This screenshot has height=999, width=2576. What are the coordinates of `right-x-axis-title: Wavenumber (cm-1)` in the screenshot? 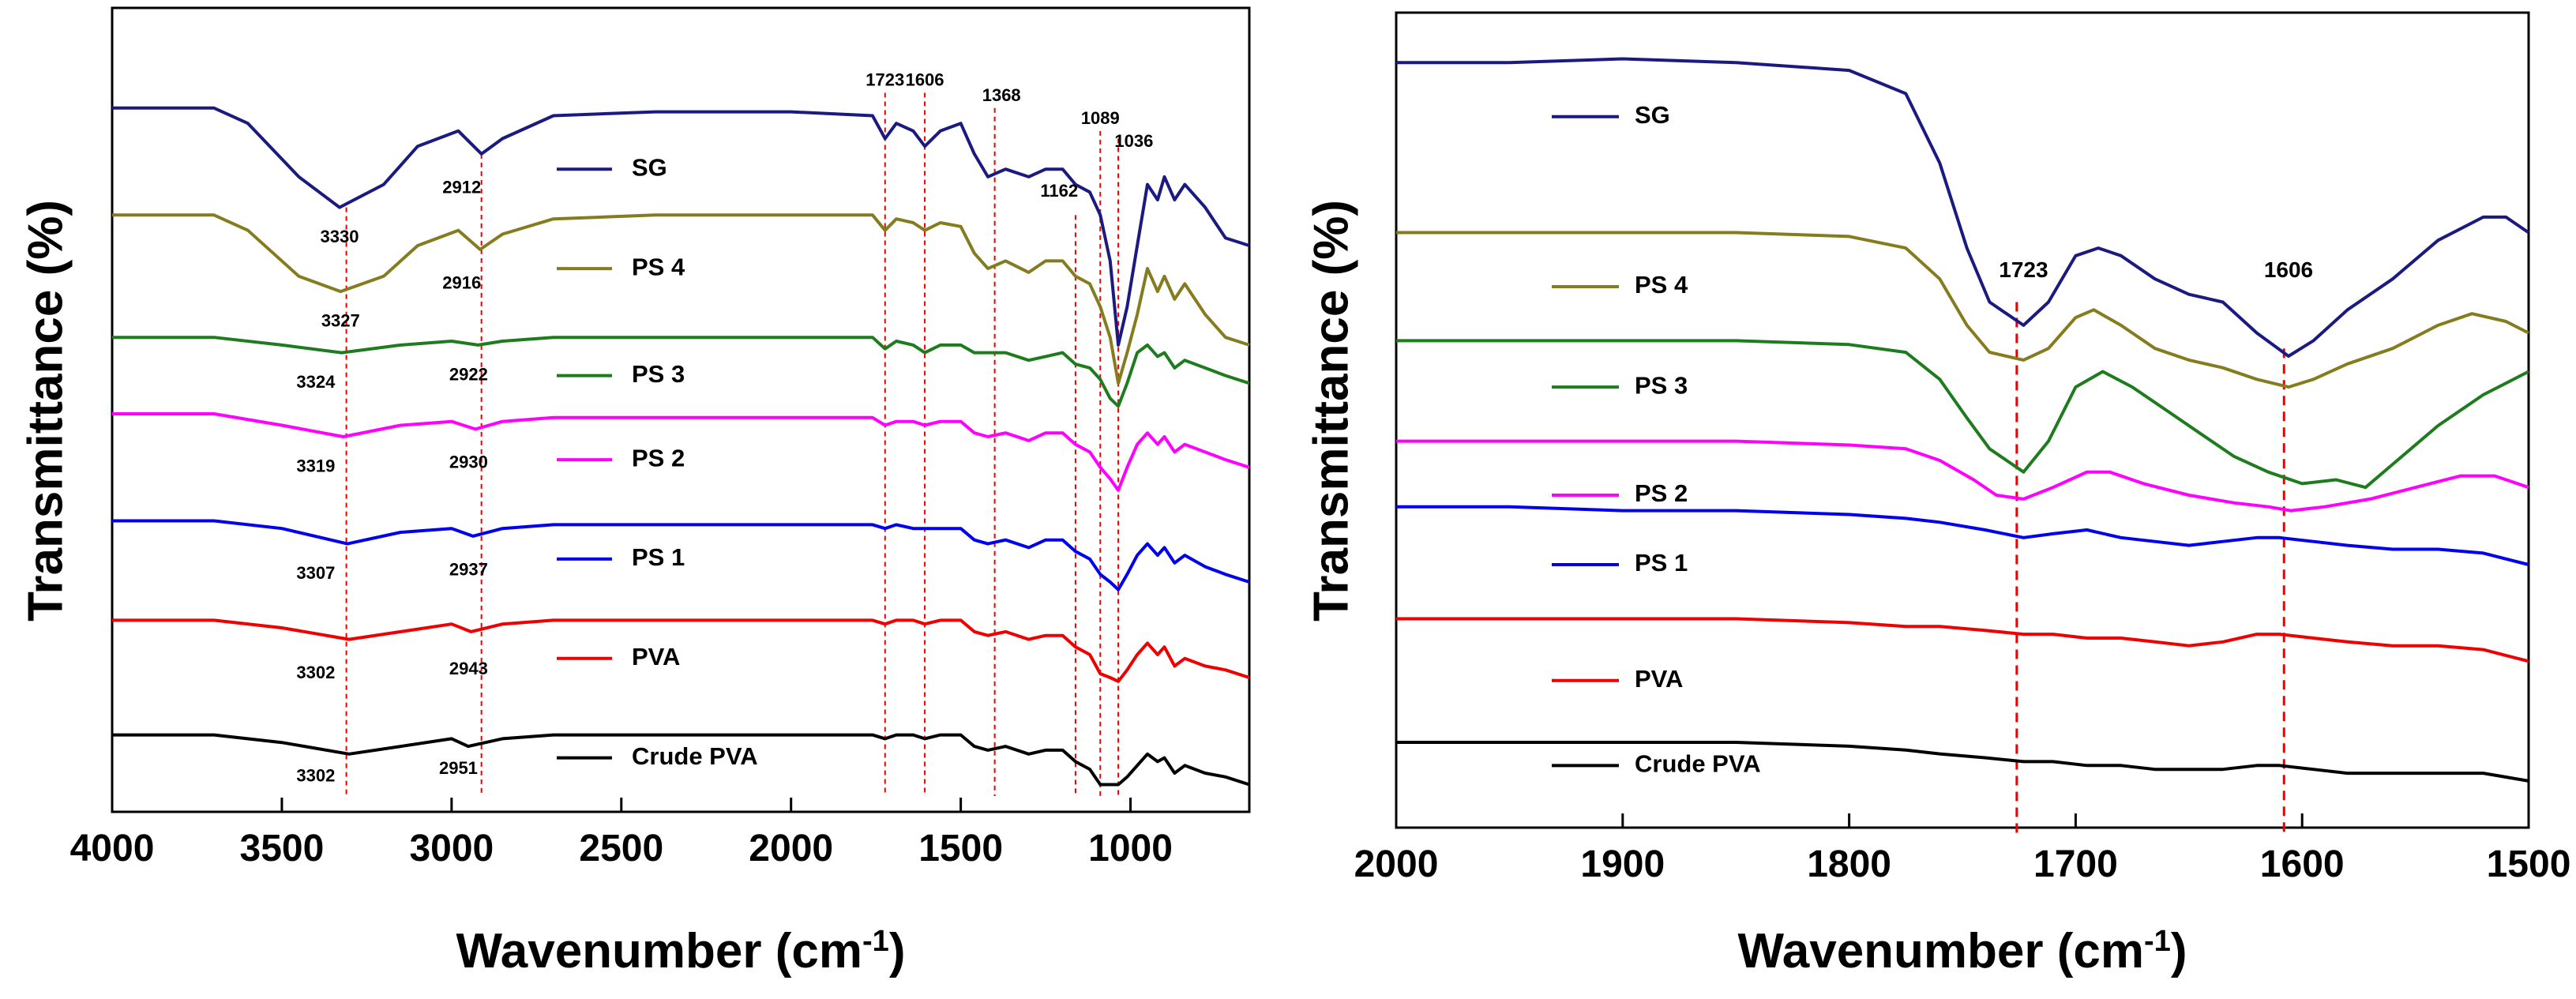 It's located at (1962, 951).